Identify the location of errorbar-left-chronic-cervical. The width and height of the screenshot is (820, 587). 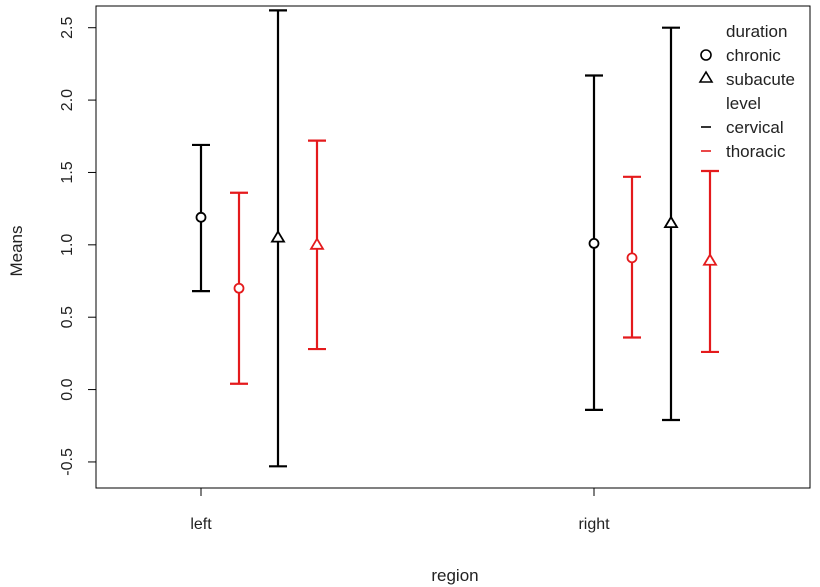
(201, 218).